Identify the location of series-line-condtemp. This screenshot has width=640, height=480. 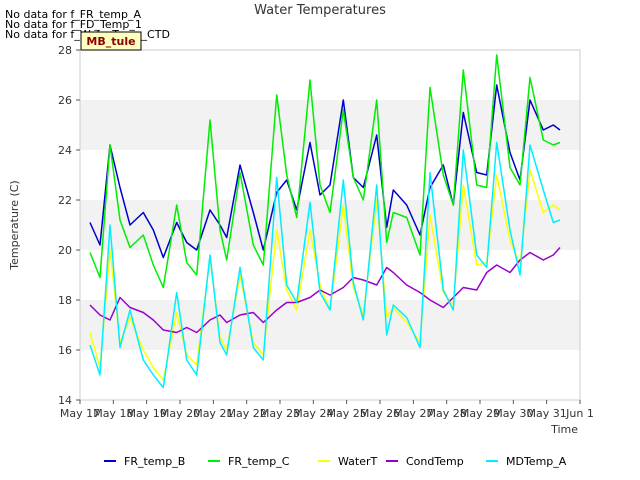
(325, 290).